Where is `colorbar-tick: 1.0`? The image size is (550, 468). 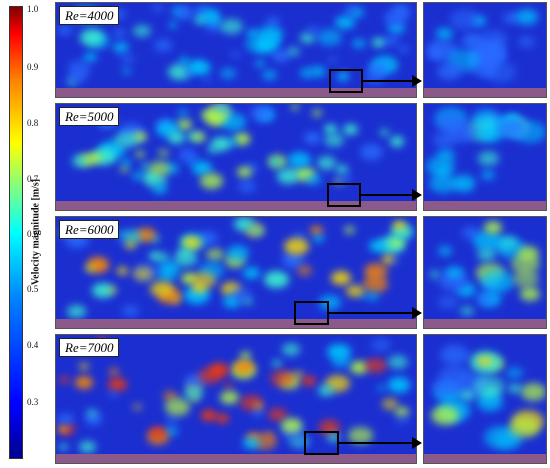 colorbar-tick: 1.0 is located at coordinates (33, 9).